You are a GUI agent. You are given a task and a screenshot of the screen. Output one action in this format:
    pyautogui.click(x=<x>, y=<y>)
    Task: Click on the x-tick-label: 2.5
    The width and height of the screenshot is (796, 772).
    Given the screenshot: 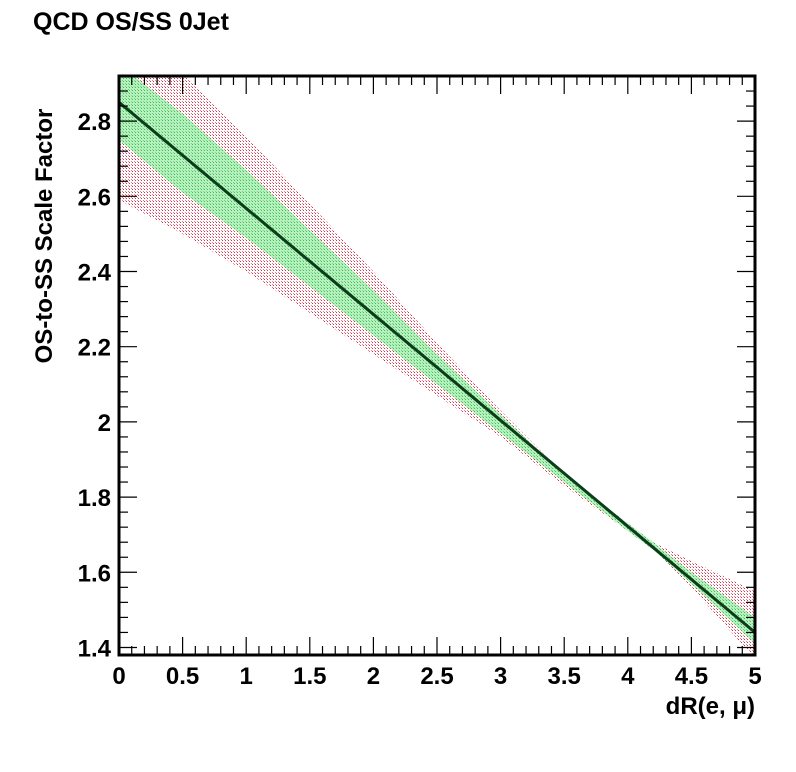 What is the action you would take?
    pyautogui.click(x=436, y=676)
    